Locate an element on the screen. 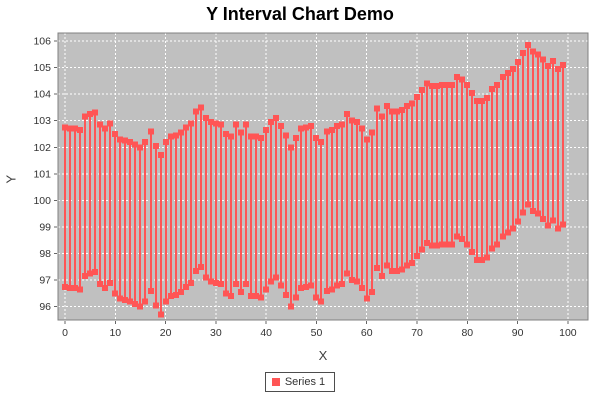 The image size is (600, 400). y-tick-label: 100 is located at coordinates (42, 201).